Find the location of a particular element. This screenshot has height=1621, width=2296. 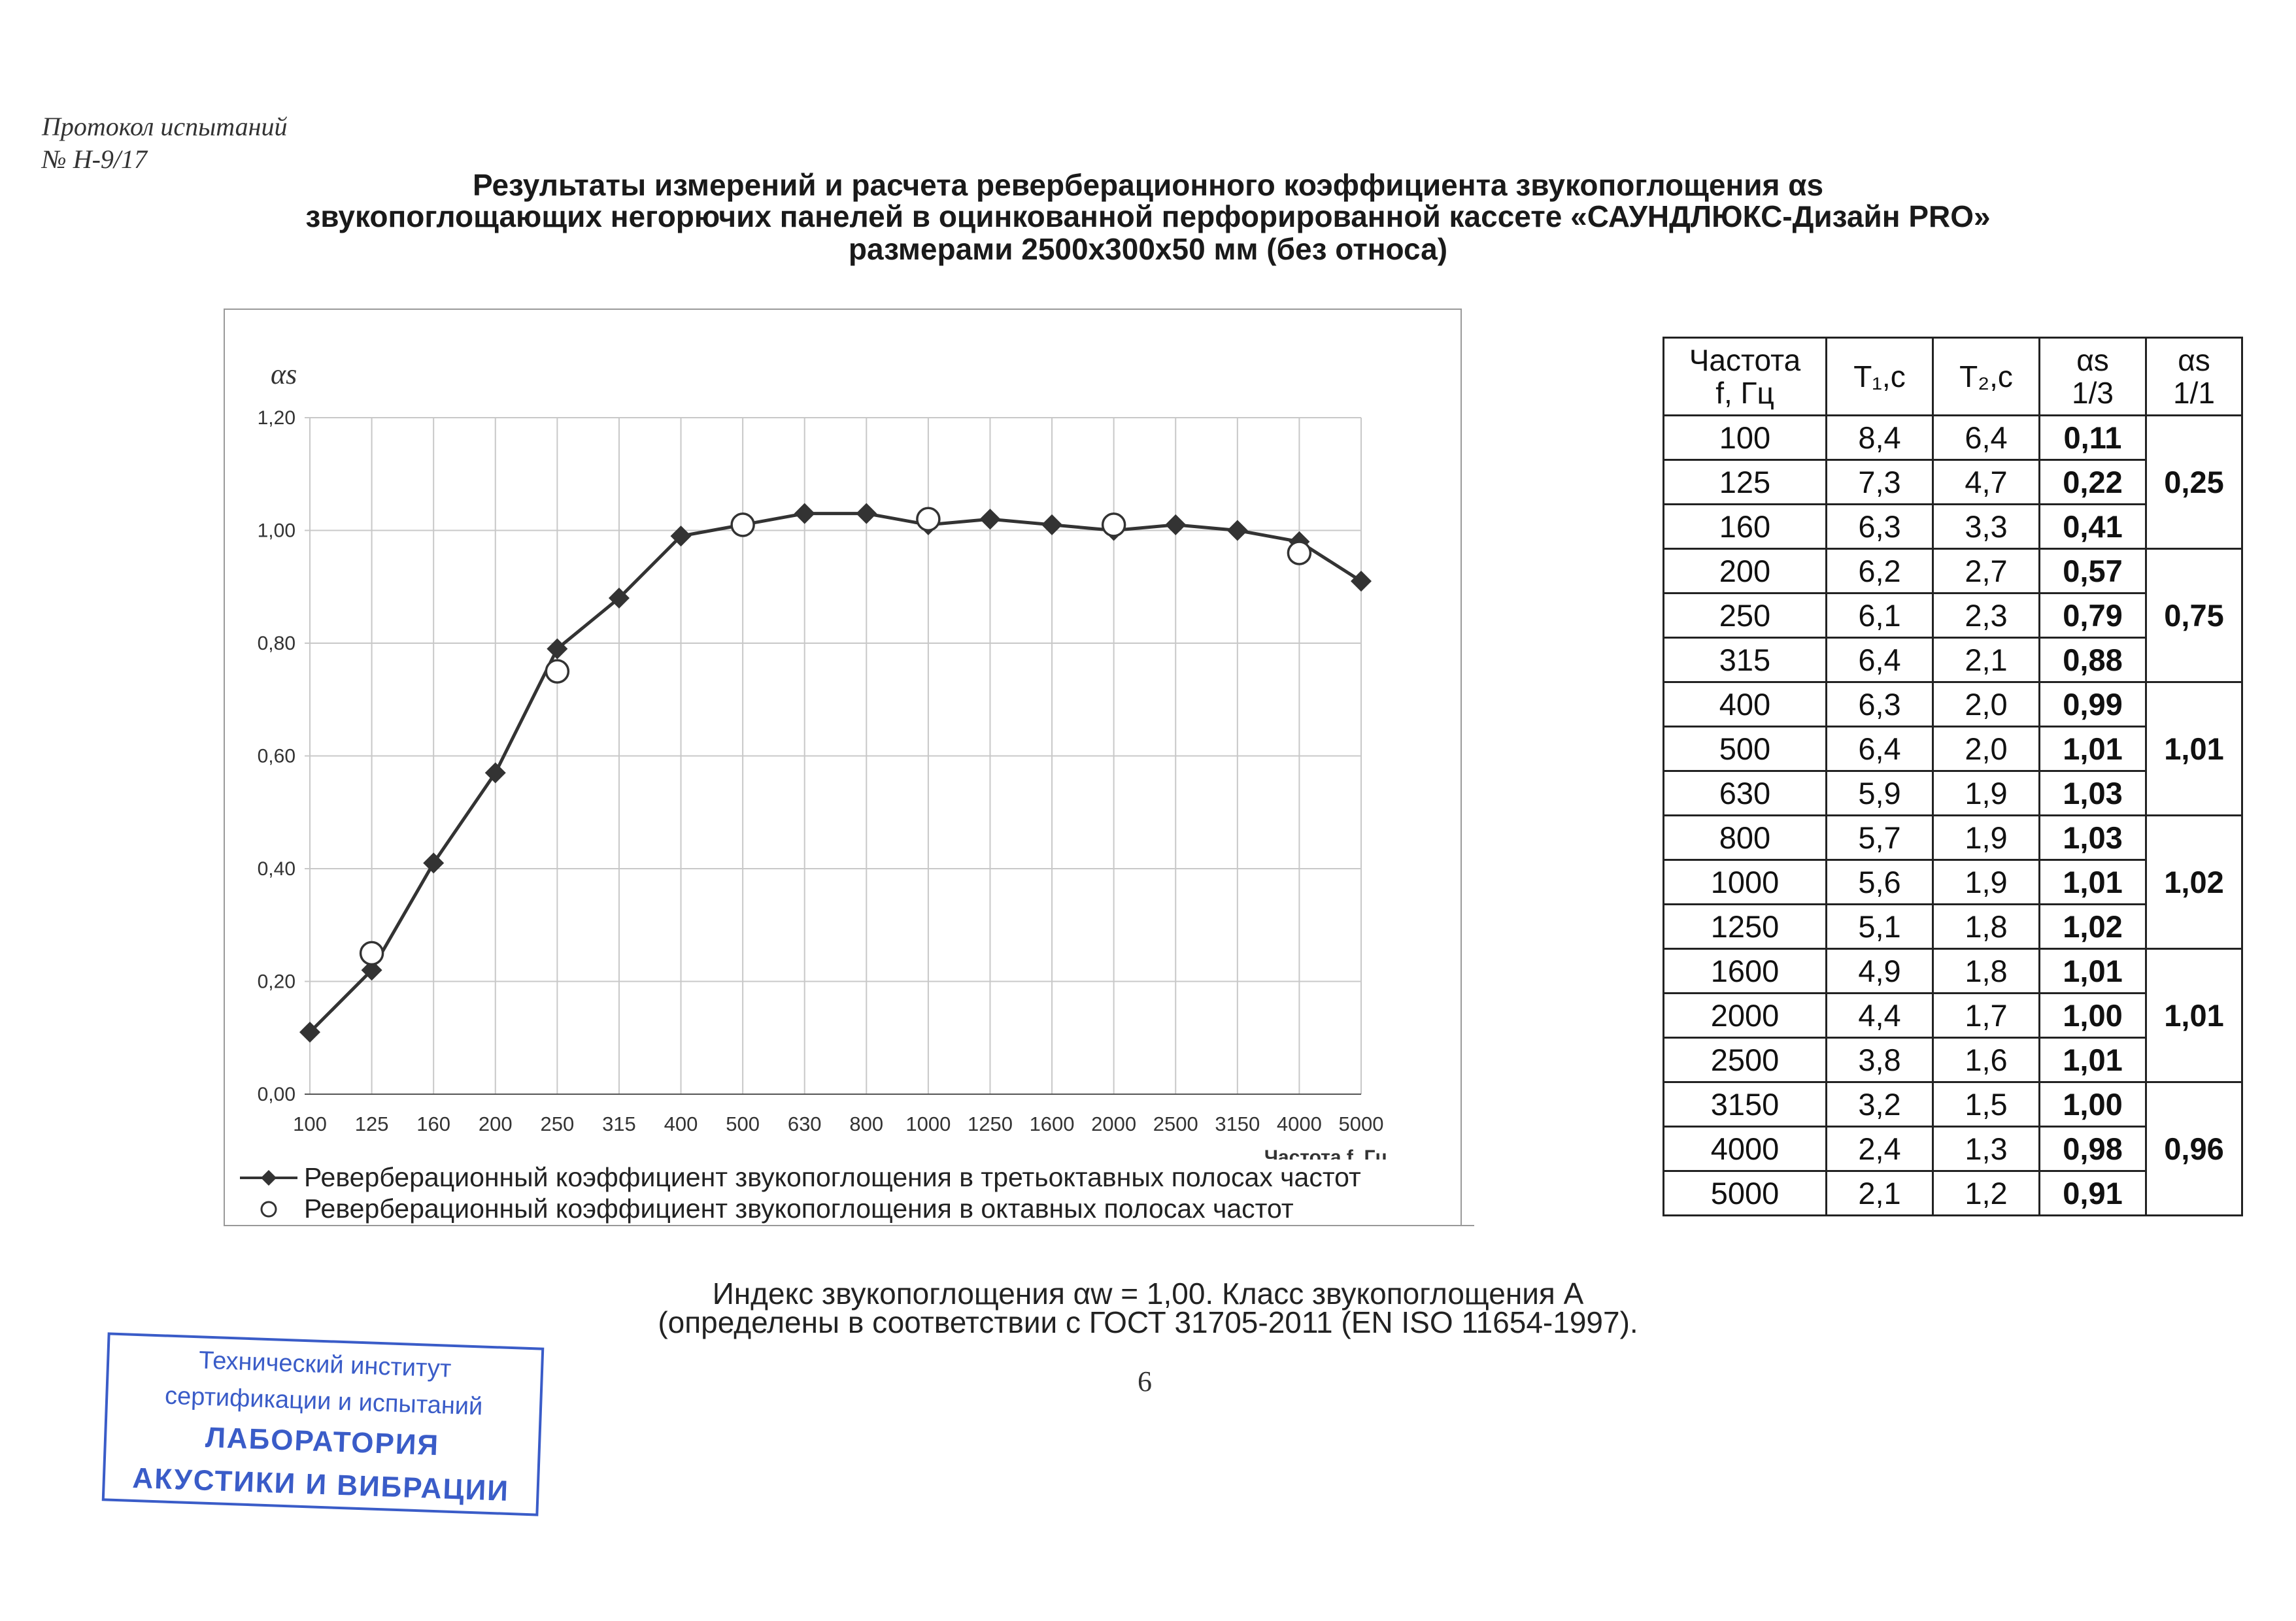

cell-alpha-third: 1,00 is located at coordinates (2093, 1104).